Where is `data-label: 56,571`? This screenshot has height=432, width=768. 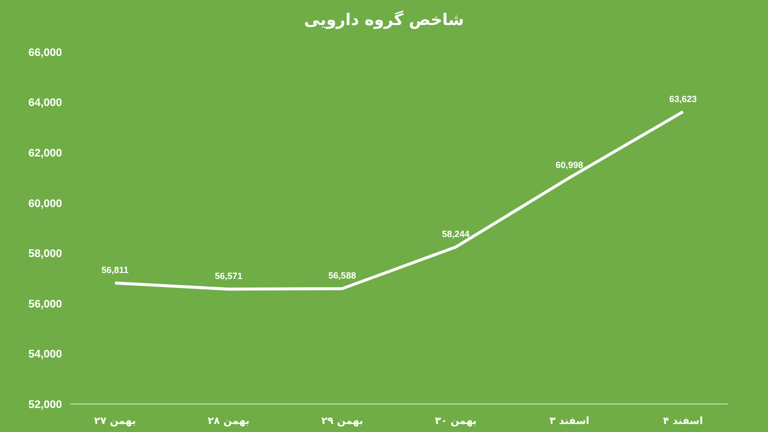 data-label: 56,571 is located at coordinates (228, 276).